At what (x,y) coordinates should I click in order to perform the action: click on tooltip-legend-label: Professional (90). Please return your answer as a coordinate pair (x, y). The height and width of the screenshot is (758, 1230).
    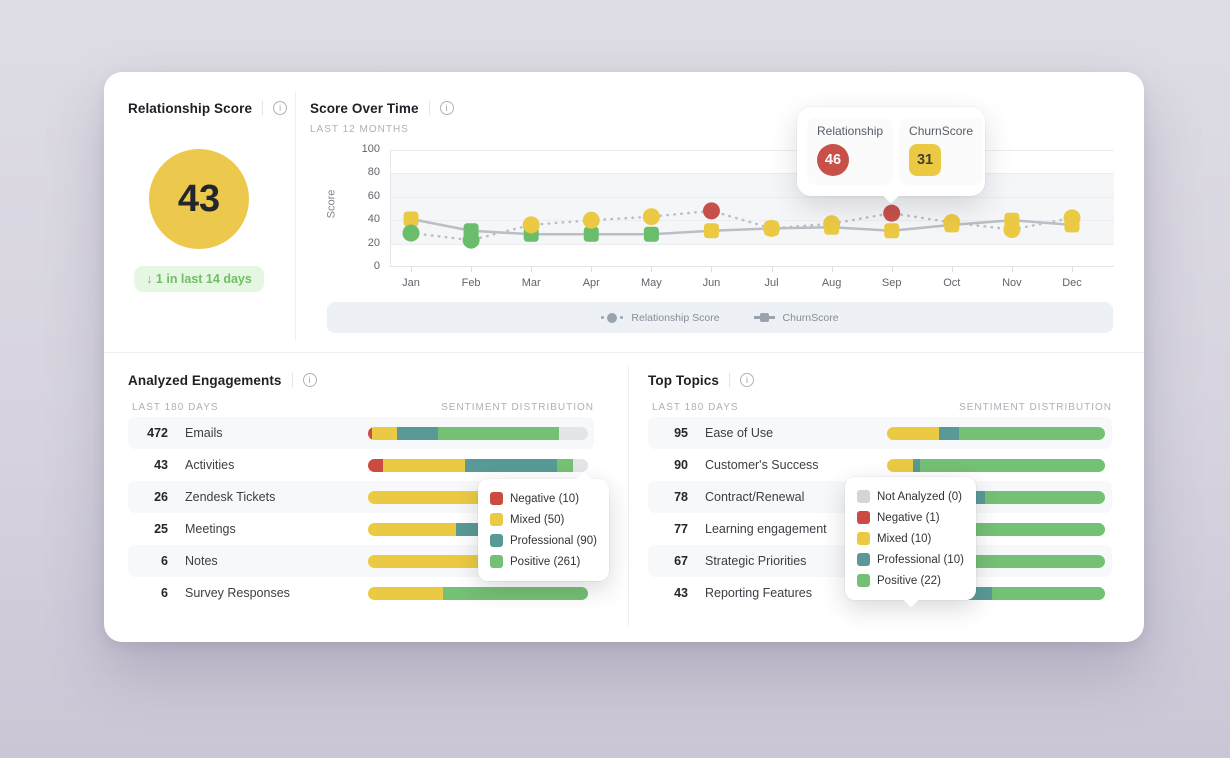
    Looking at the image, I should click on (553, 540).